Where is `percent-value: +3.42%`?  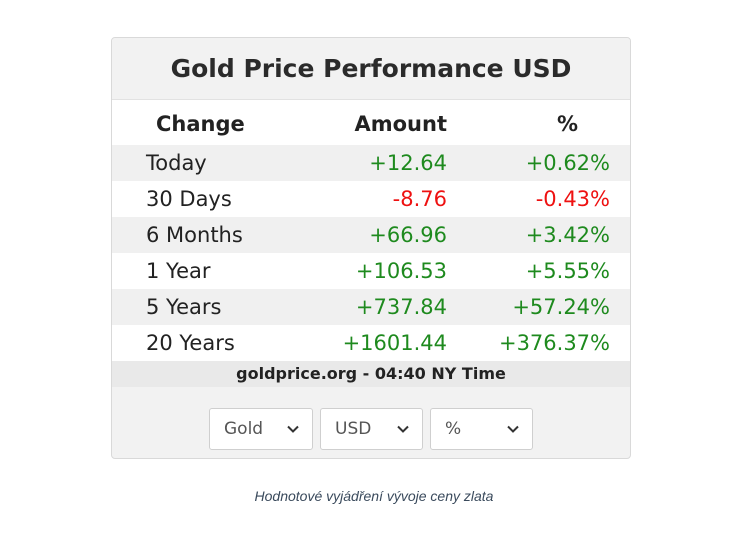
percent-value: +3.42% is located at coordinates (567, 235).